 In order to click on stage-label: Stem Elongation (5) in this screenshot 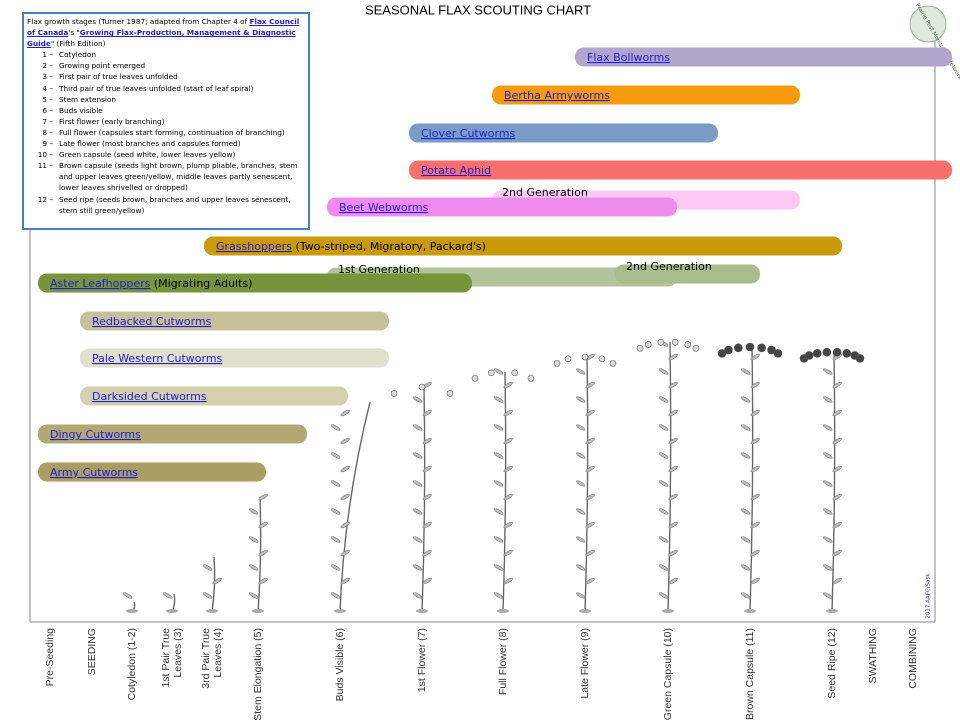, I will do `click(258, 674)`.